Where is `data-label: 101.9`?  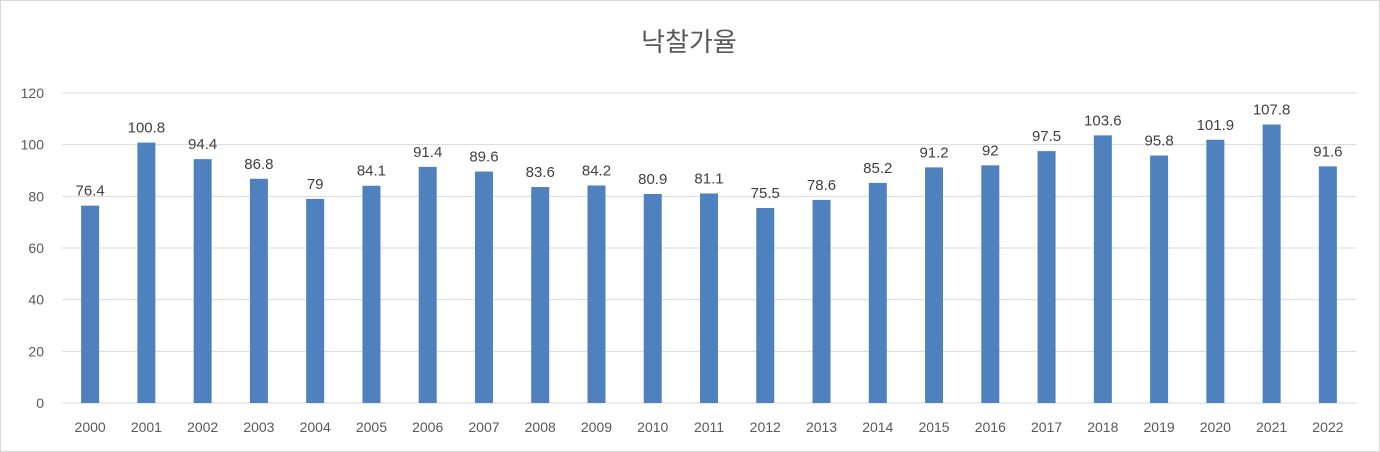 data-label: 101.9 is located at coordinates (1216, 125).